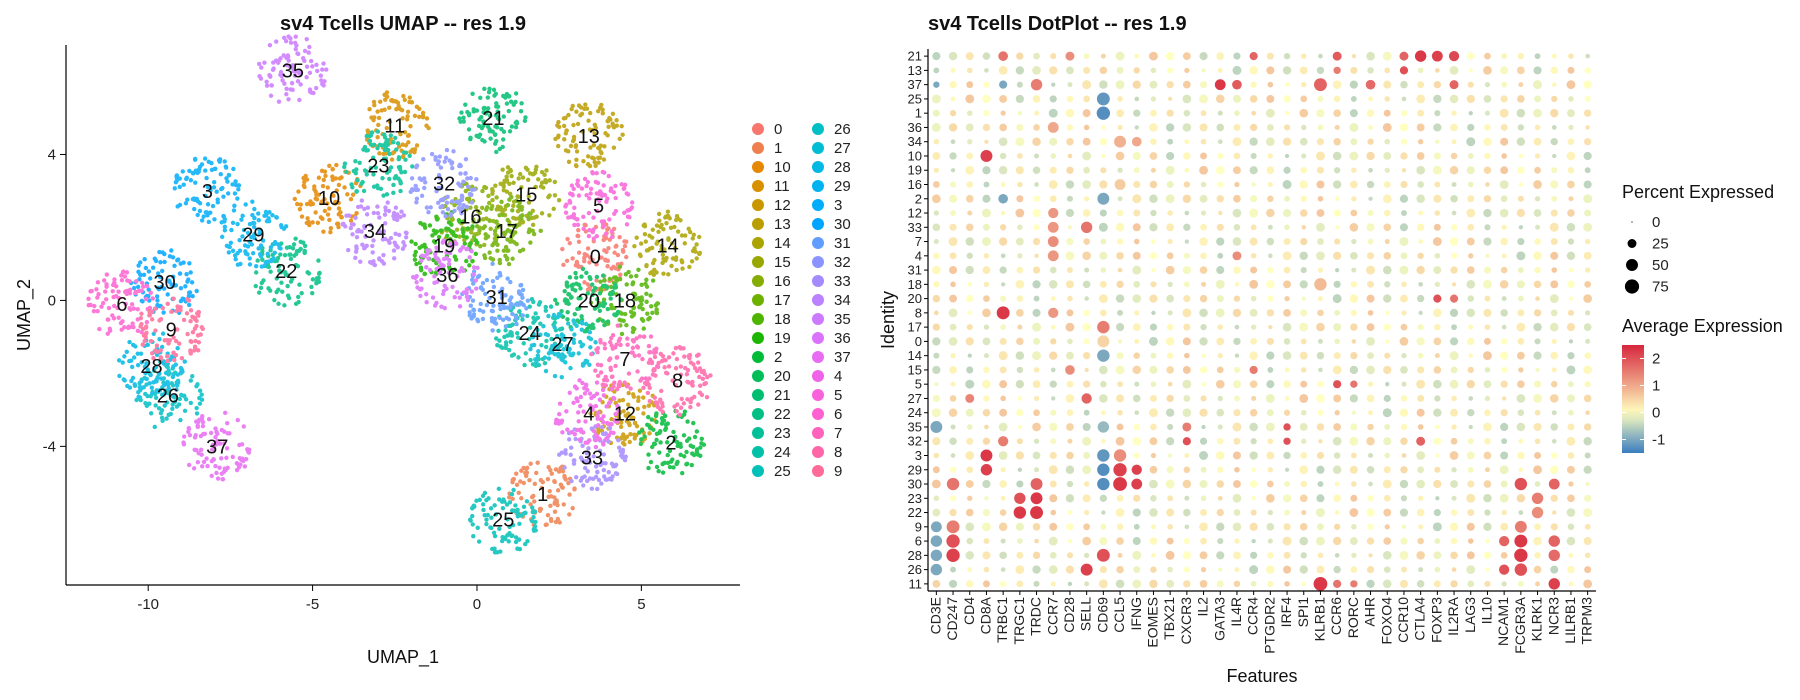 The width and height of the screenshot is (1800, 700). Describe the element at coordinates (1660, 244) in the screenshot. I see `size-legend-label: 25` at that location.